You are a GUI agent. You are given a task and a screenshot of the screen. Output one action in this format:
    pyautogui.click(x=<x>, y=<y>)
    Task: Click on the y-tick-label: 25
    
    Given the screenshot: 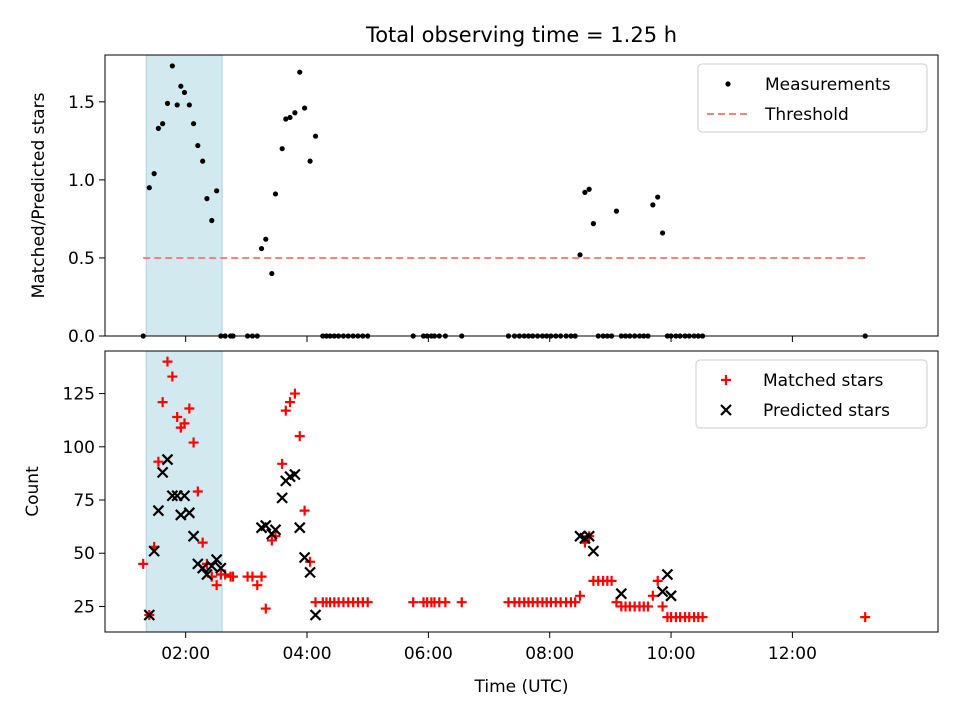 What is the action you would take?
    pyautogui.click(x=84, y=607)
    